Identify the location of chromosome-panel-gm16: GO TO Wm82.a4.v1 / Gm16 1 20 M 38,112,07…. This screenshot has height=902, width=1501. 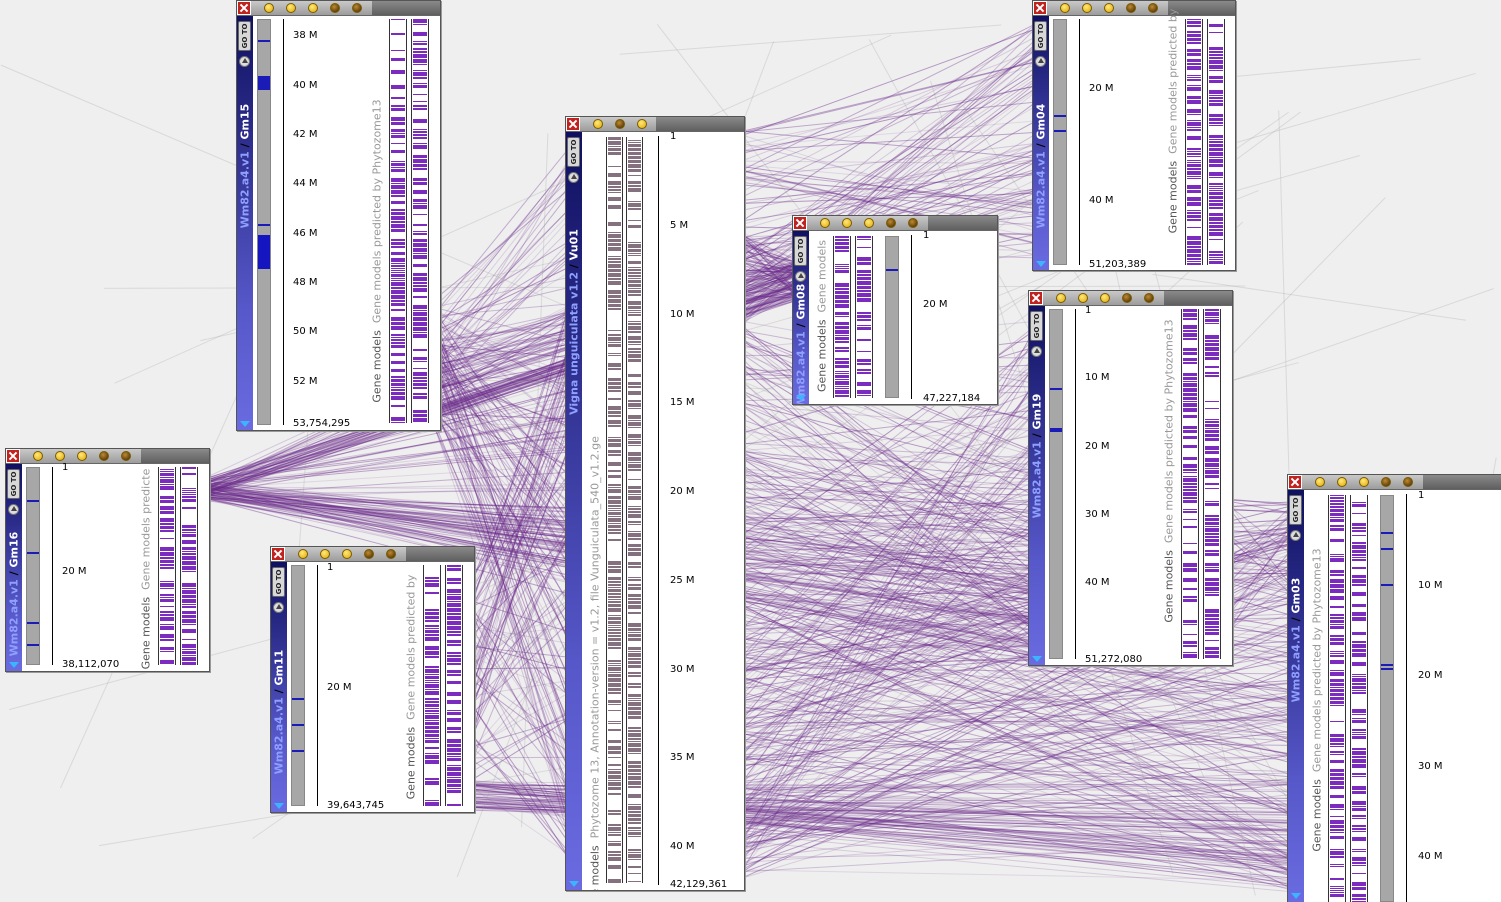
(107, 560).